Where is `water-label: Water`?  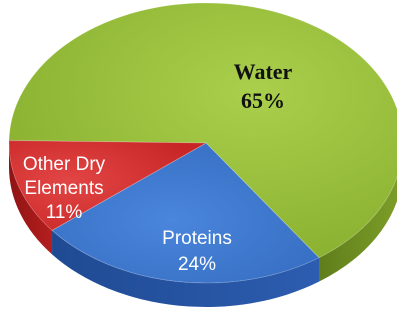
water-label: Water is located at coordinates (263, 71).